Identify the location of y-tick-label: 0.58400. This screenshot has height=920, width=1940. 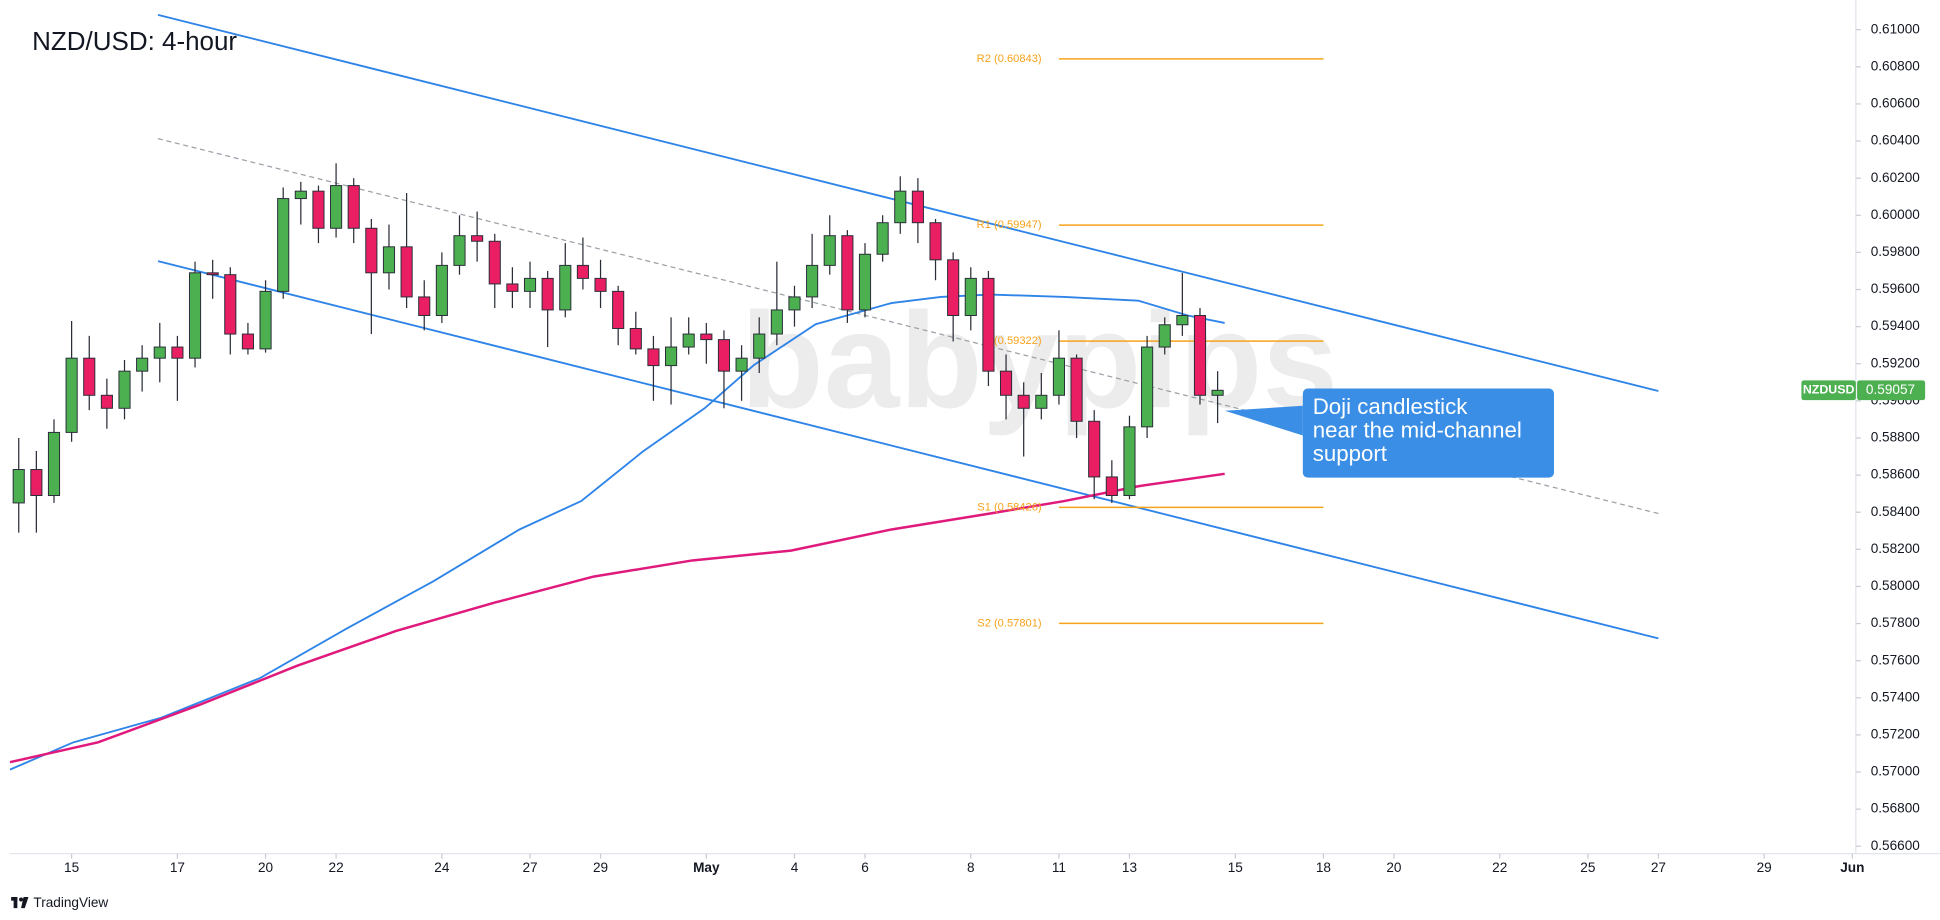
(1896, 511).